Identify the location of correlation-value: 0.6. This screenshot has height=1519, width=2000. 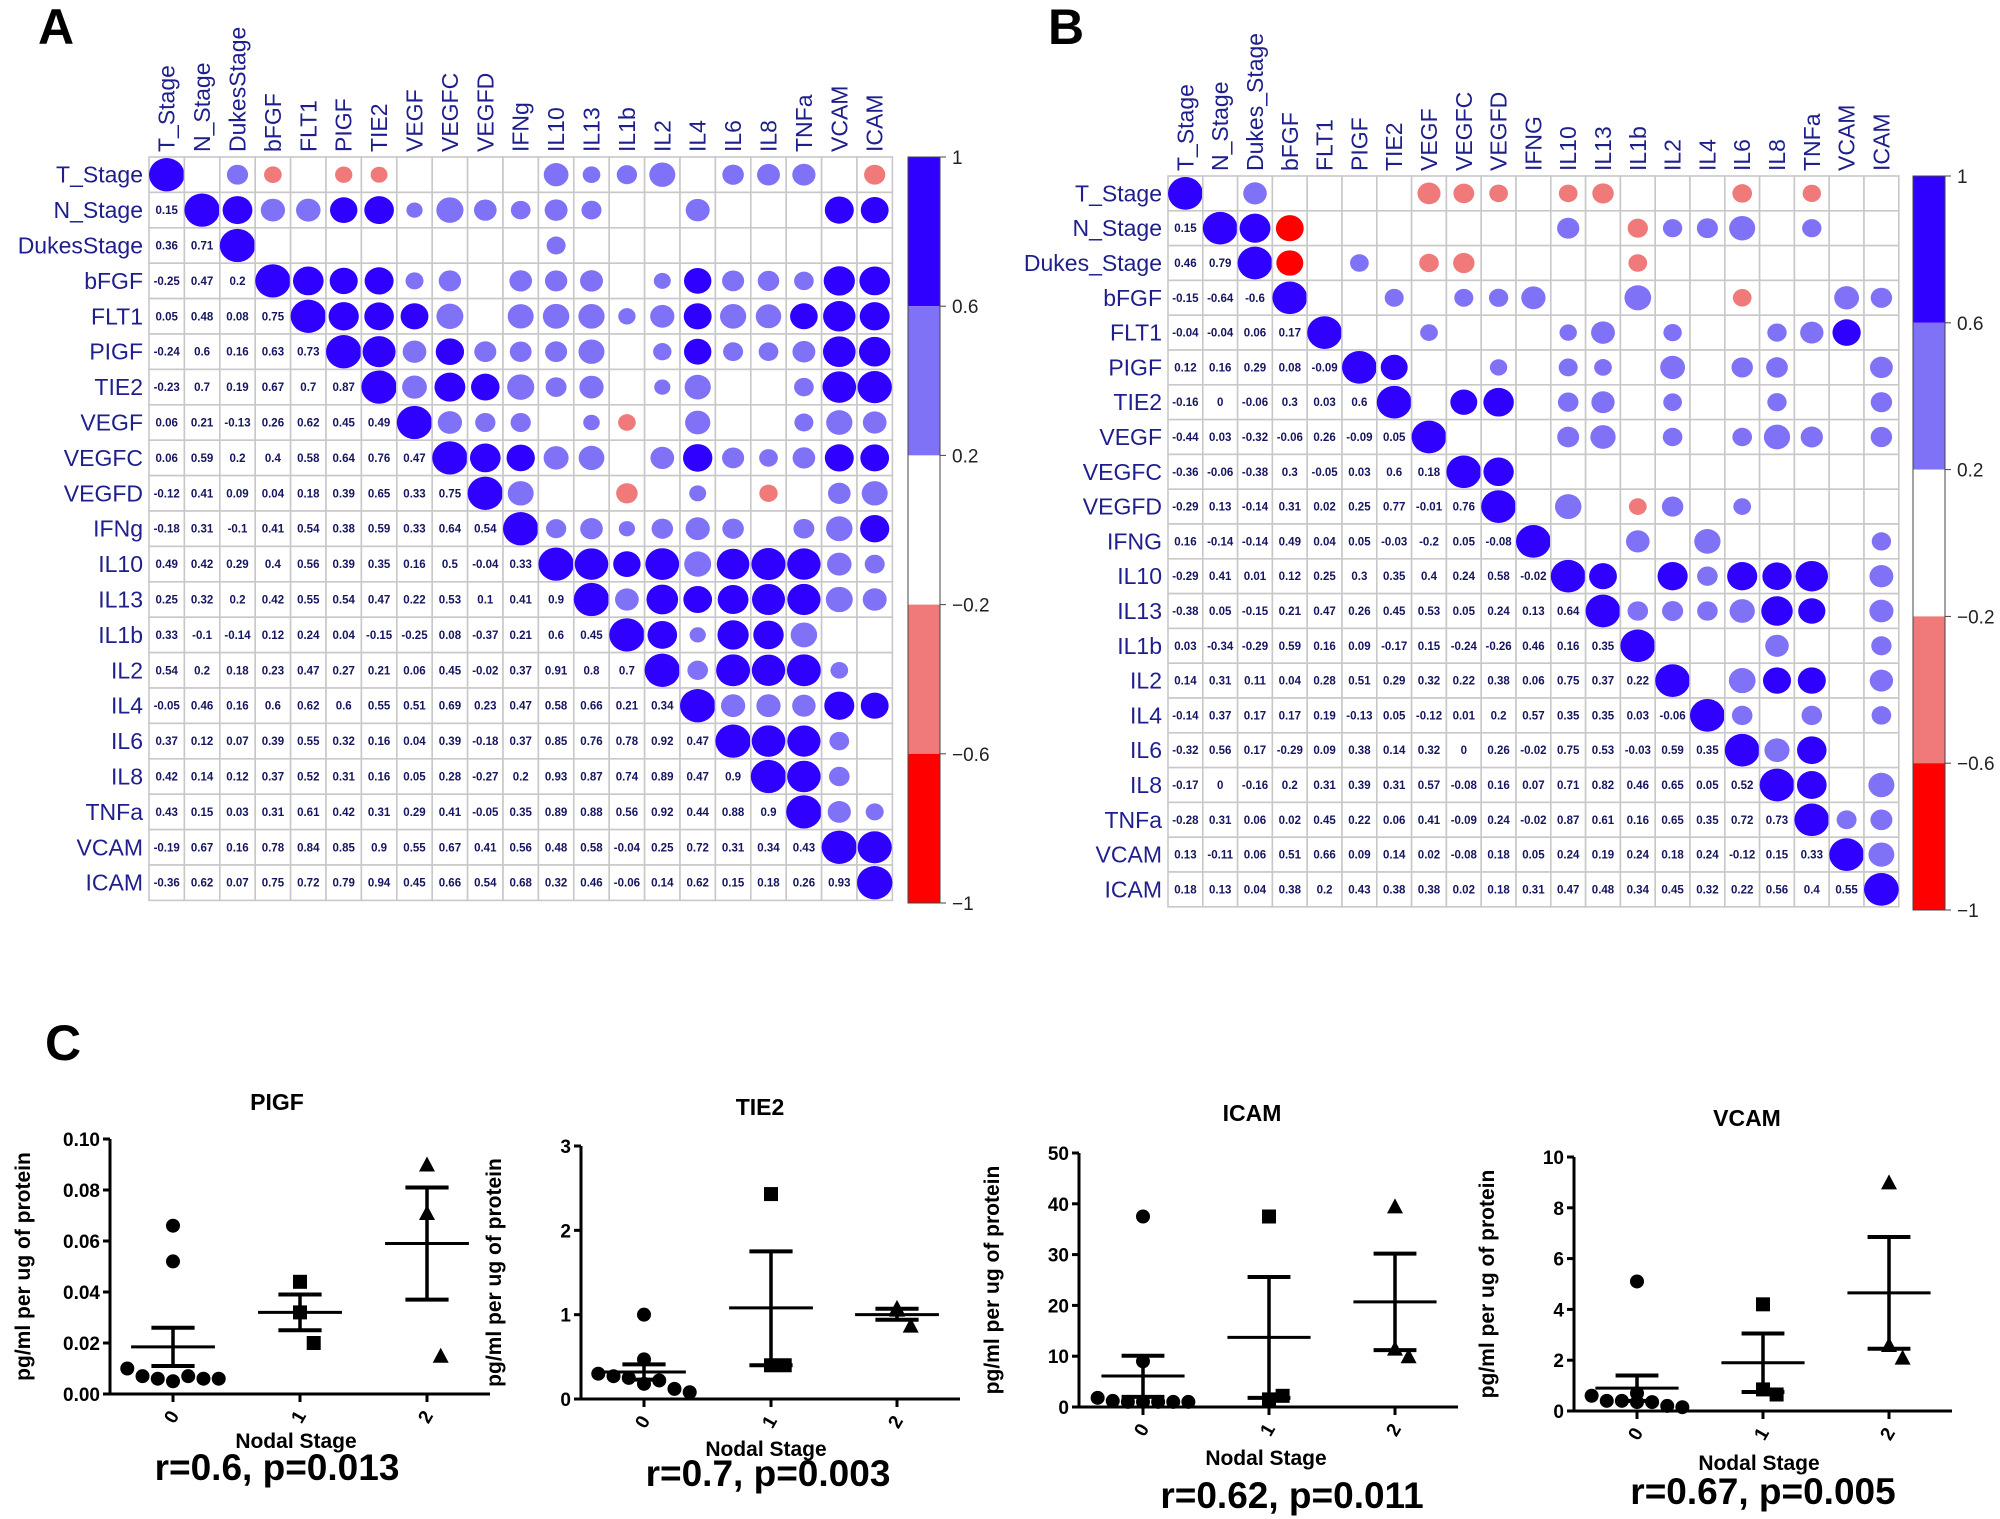
(273, 707).